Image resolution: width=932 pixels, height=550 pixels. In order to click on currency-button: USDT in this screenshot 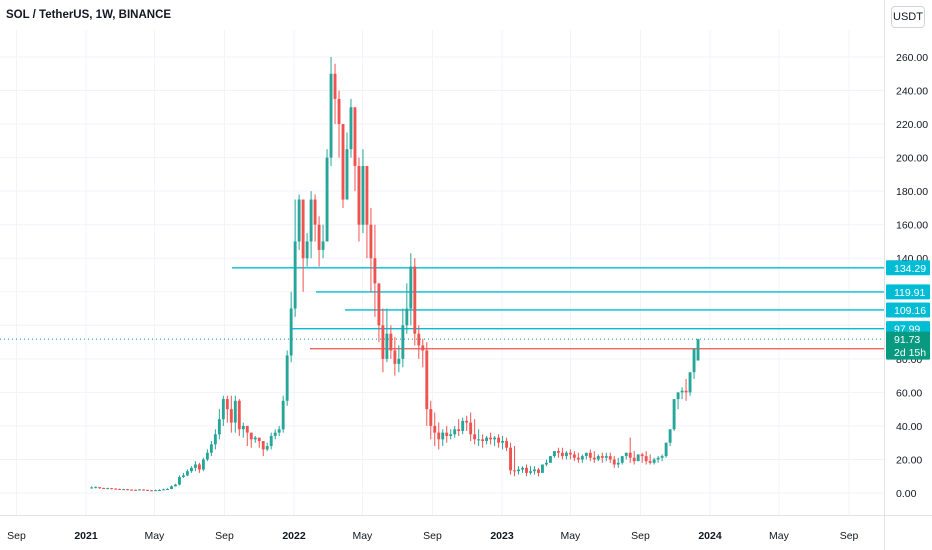, I will do `click(908, 17)`.